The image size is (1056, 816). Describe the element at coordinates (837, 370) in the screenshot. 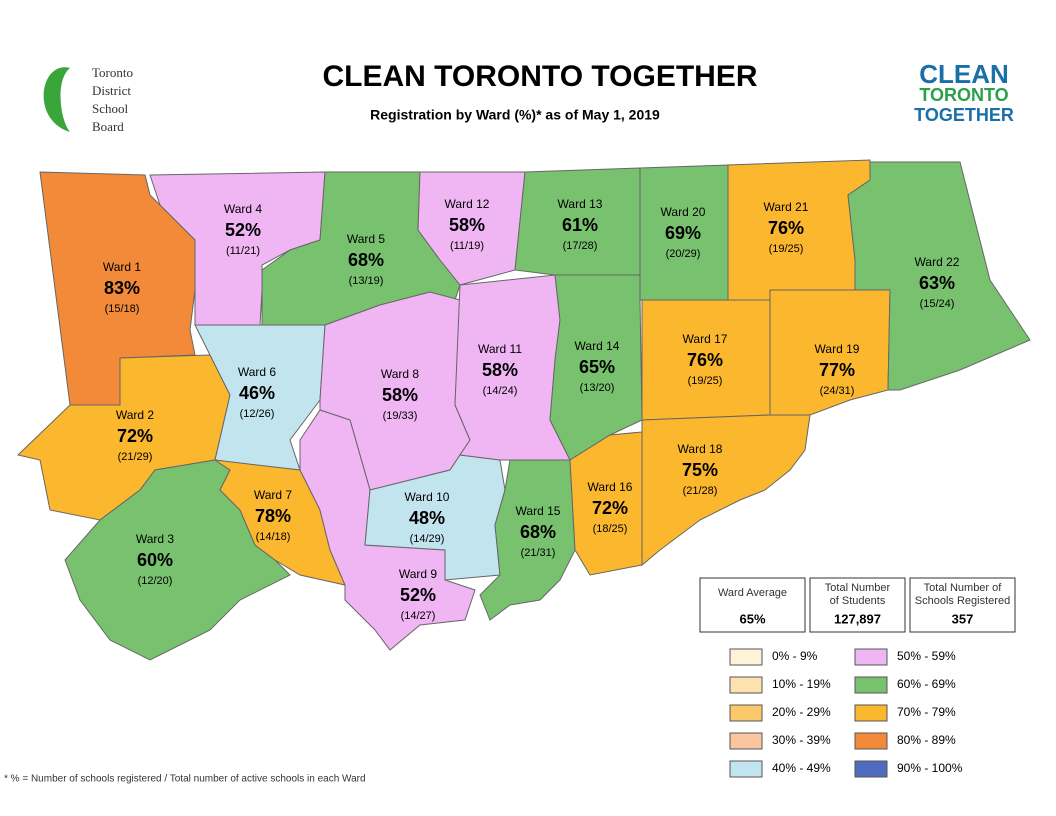

I see `ward-percent: 77%` at that location.